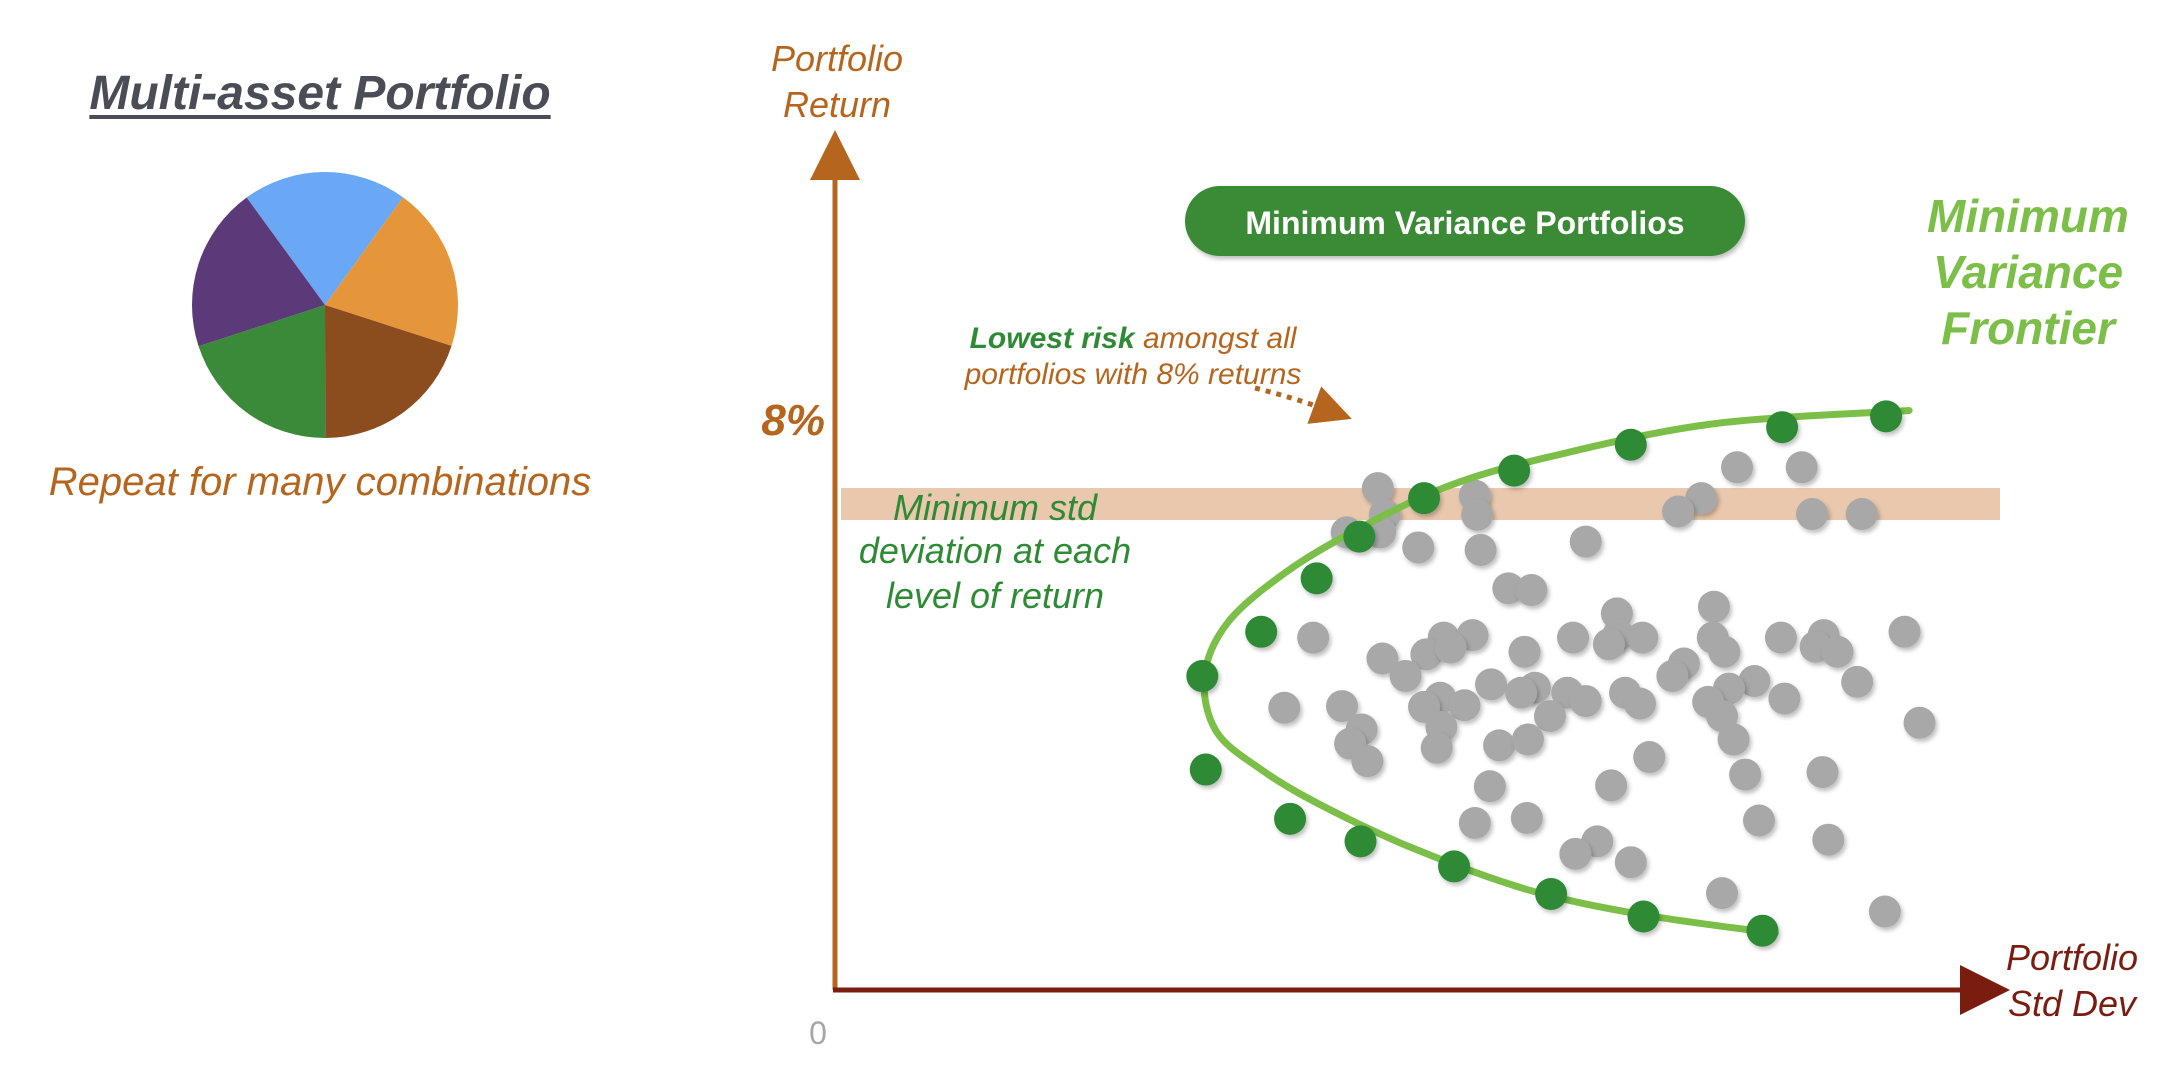 The height and width of the screenshot is (1066, 2162). Describe the element at coordinates (837, 104) in the screenshot. I see `y-axis-label-line2: Return` at that location.